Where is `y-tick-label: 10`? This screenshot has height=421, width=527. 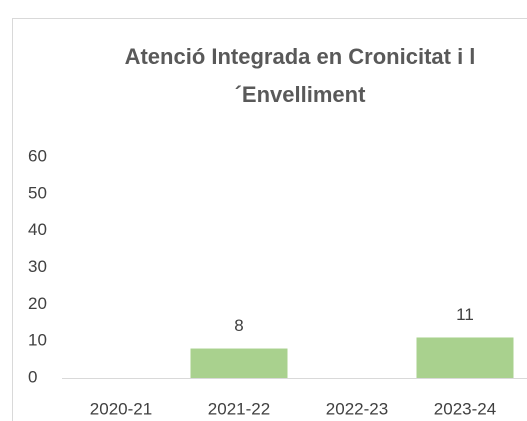 y-tick-label: 10 is located at coordinates (37, 340).